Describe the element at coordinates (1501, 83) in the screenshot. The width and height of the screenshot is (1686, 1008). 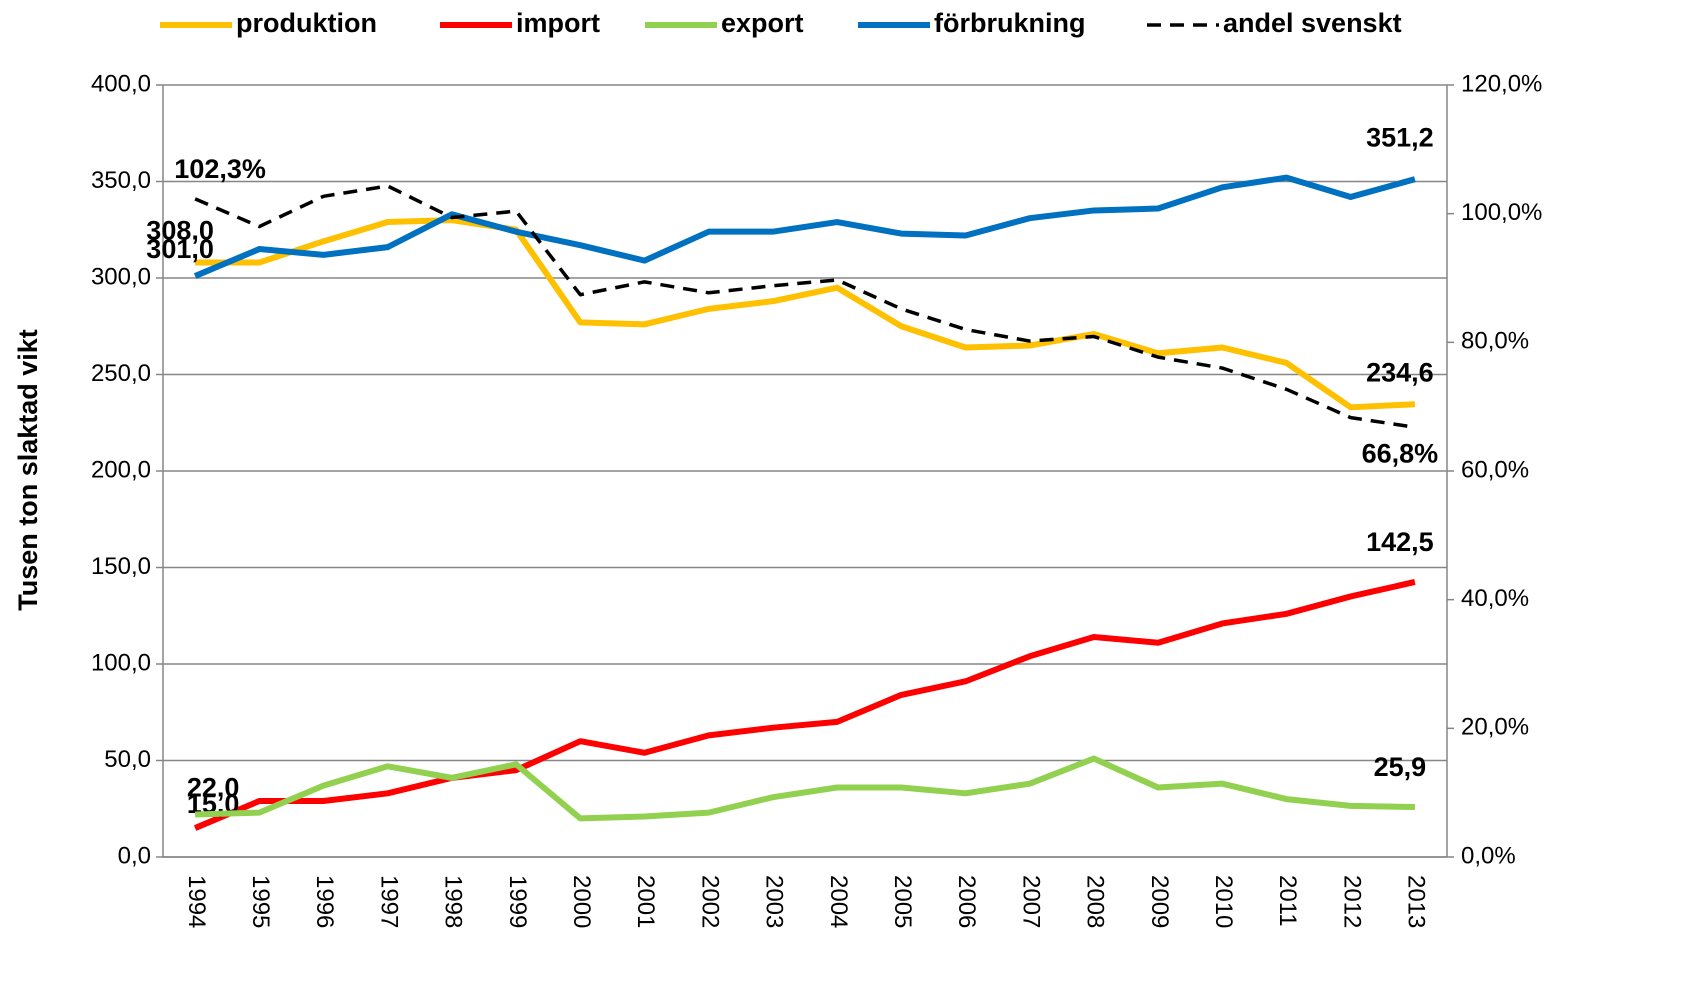
I see `y2-tick-label: 120,0%` at that location.